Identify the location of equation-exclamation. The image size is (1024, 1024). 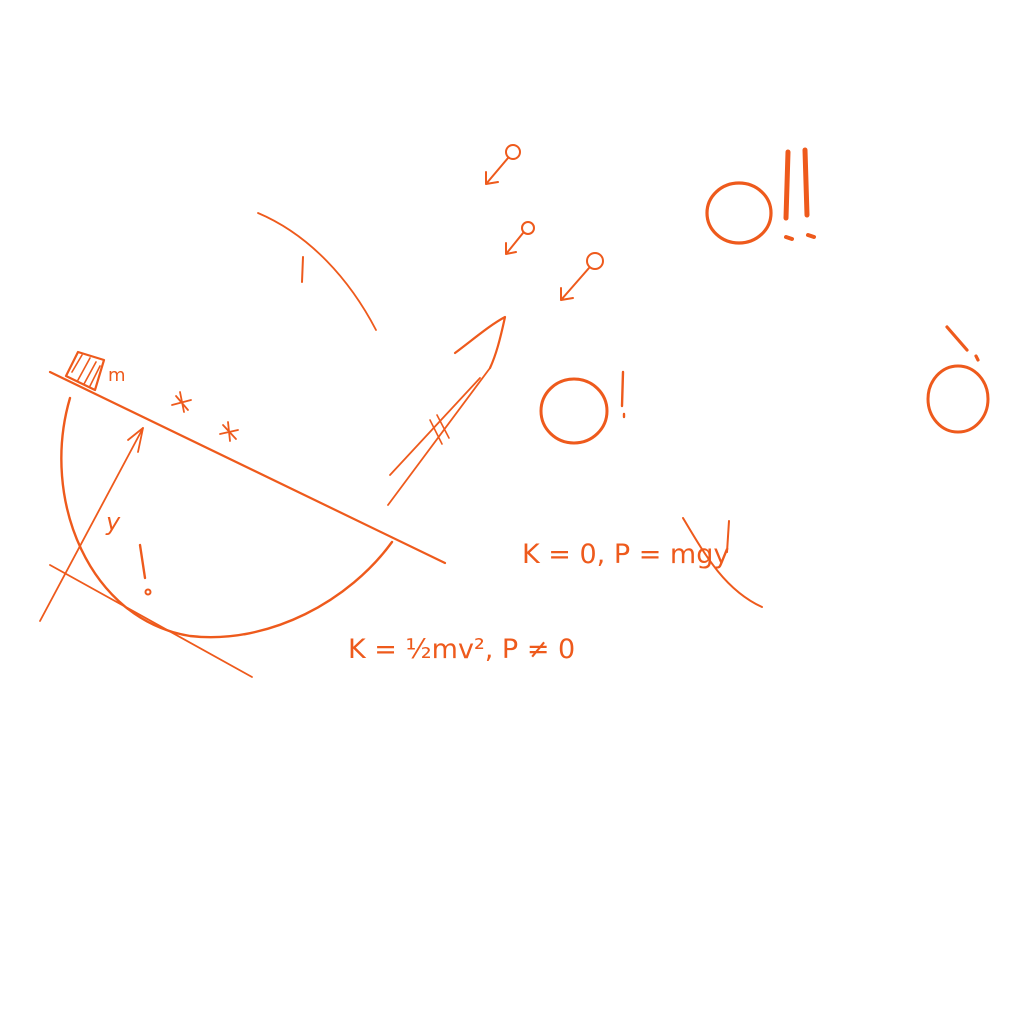
(728, 536).